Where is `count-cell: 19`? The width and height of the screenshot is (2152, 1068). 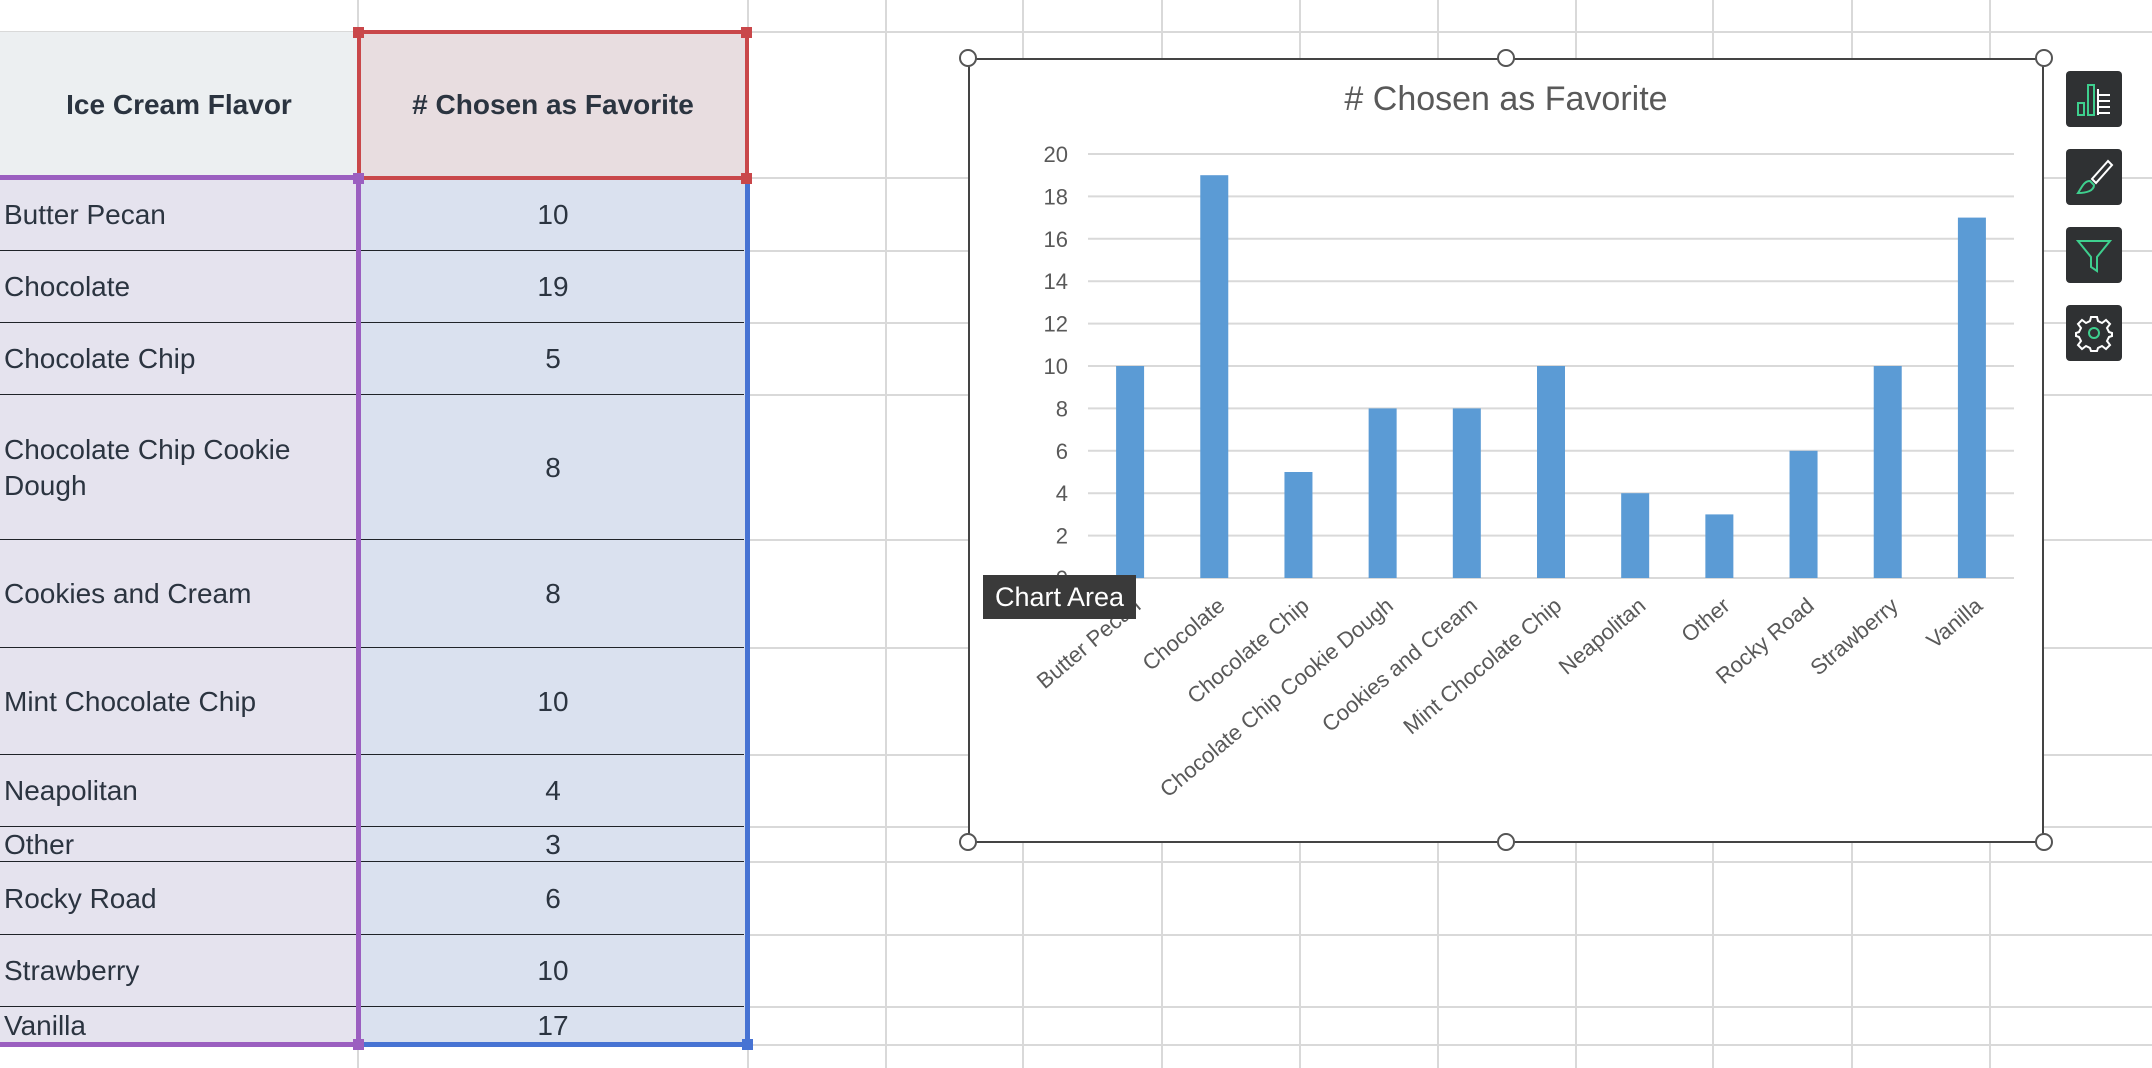
count-cell: 19 is located at coordinates (553, 287).